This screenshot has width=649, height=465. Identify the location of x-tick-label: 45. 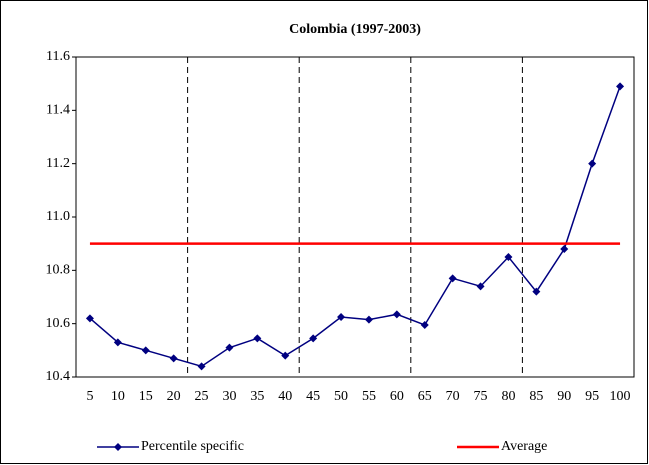
(313, 396).